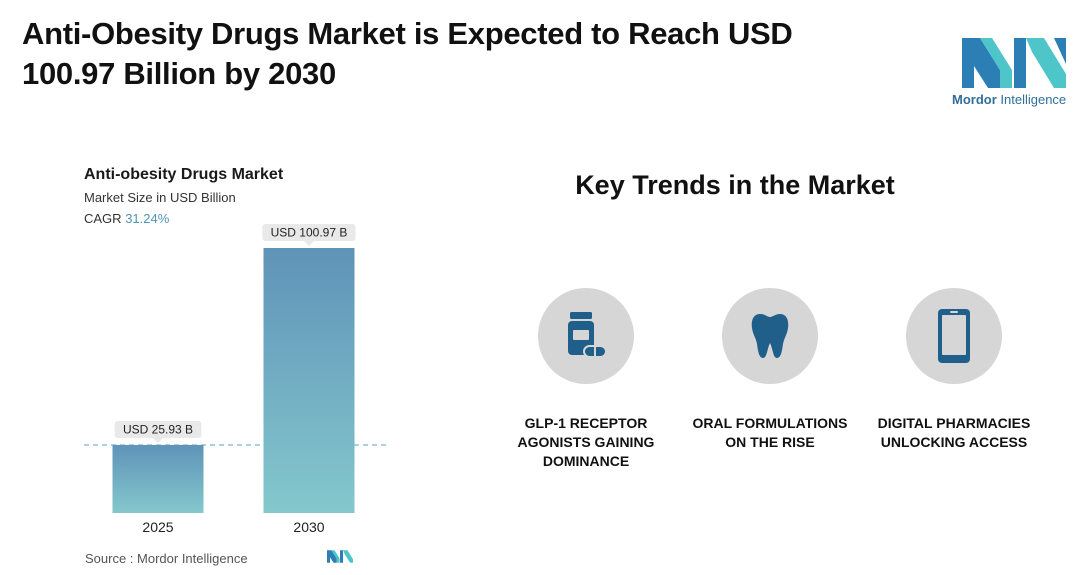 This screenshot has height=575, width=1080. What do you see at coordinates (158, 478) in the screenshot?
I see `bar-2025` at bounding box center [158, 478].